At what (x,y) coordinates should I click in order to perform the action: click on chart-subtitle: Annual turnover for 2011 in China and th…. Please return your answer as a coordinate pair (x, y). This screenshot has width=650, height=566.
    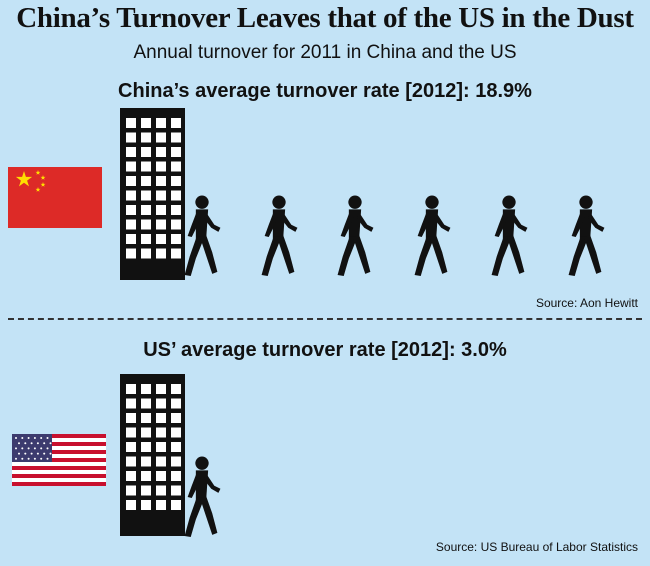
    Looking at the image, I should click on (325, 52).